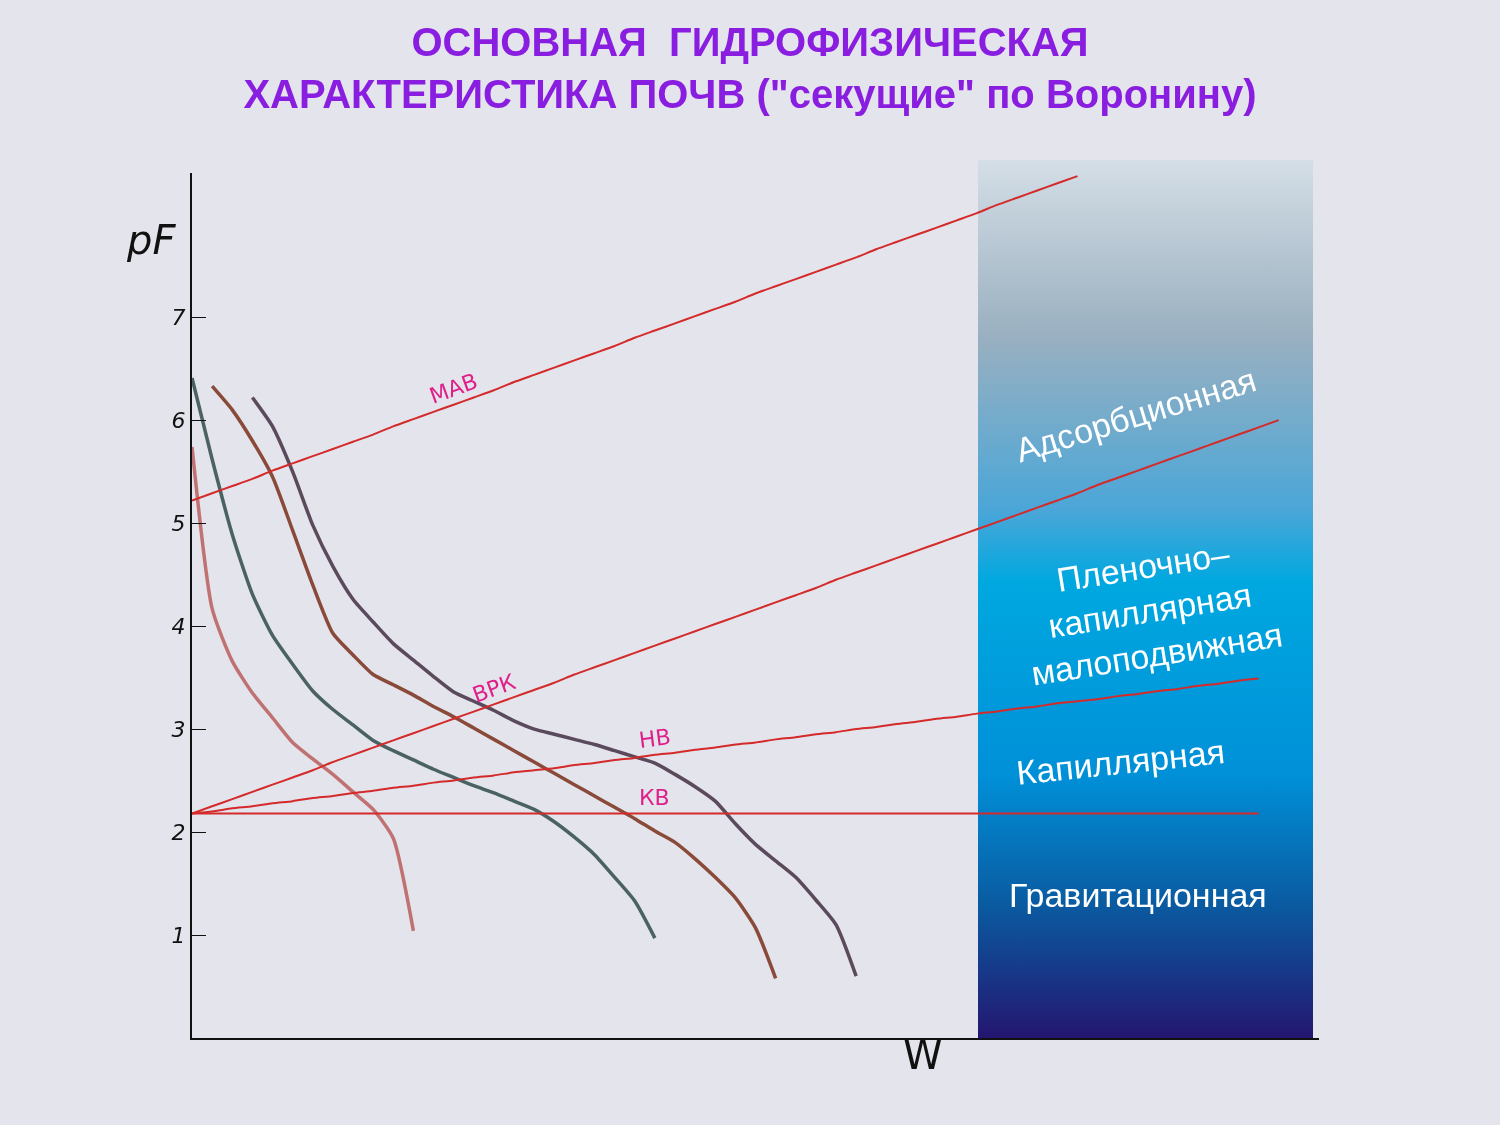  What do you see at coordinates (655, 738) in the screenshot?
I see `text: НВ` at bounding box center [655, 738].